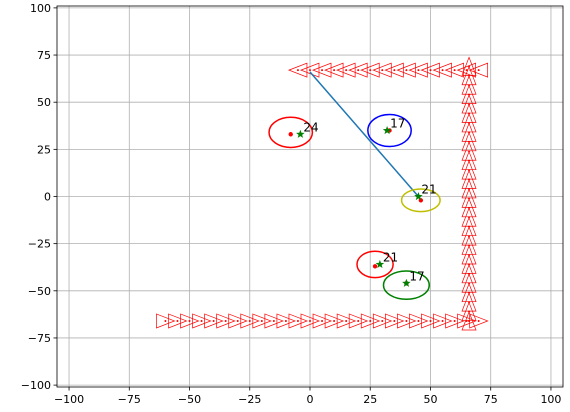  Describe the element at coordinates (39, 291) in the screenshot. I see `y-tick-label: −50` at that location.